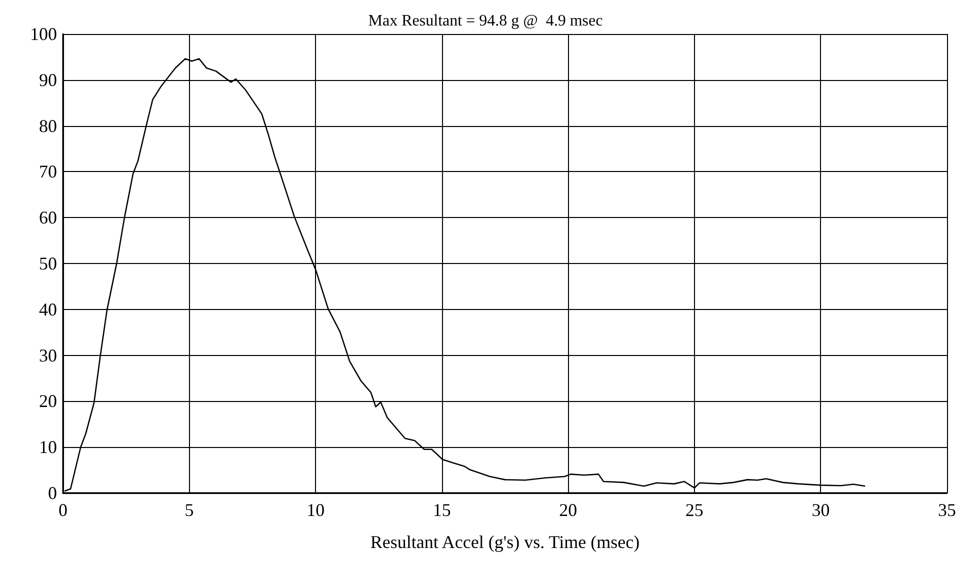 This screenshot has width=971, height=573. What do you see at coordinates (48, 172) in the screenshot?
I see `y-tick-label: 70` at bounding box center [48, 172].